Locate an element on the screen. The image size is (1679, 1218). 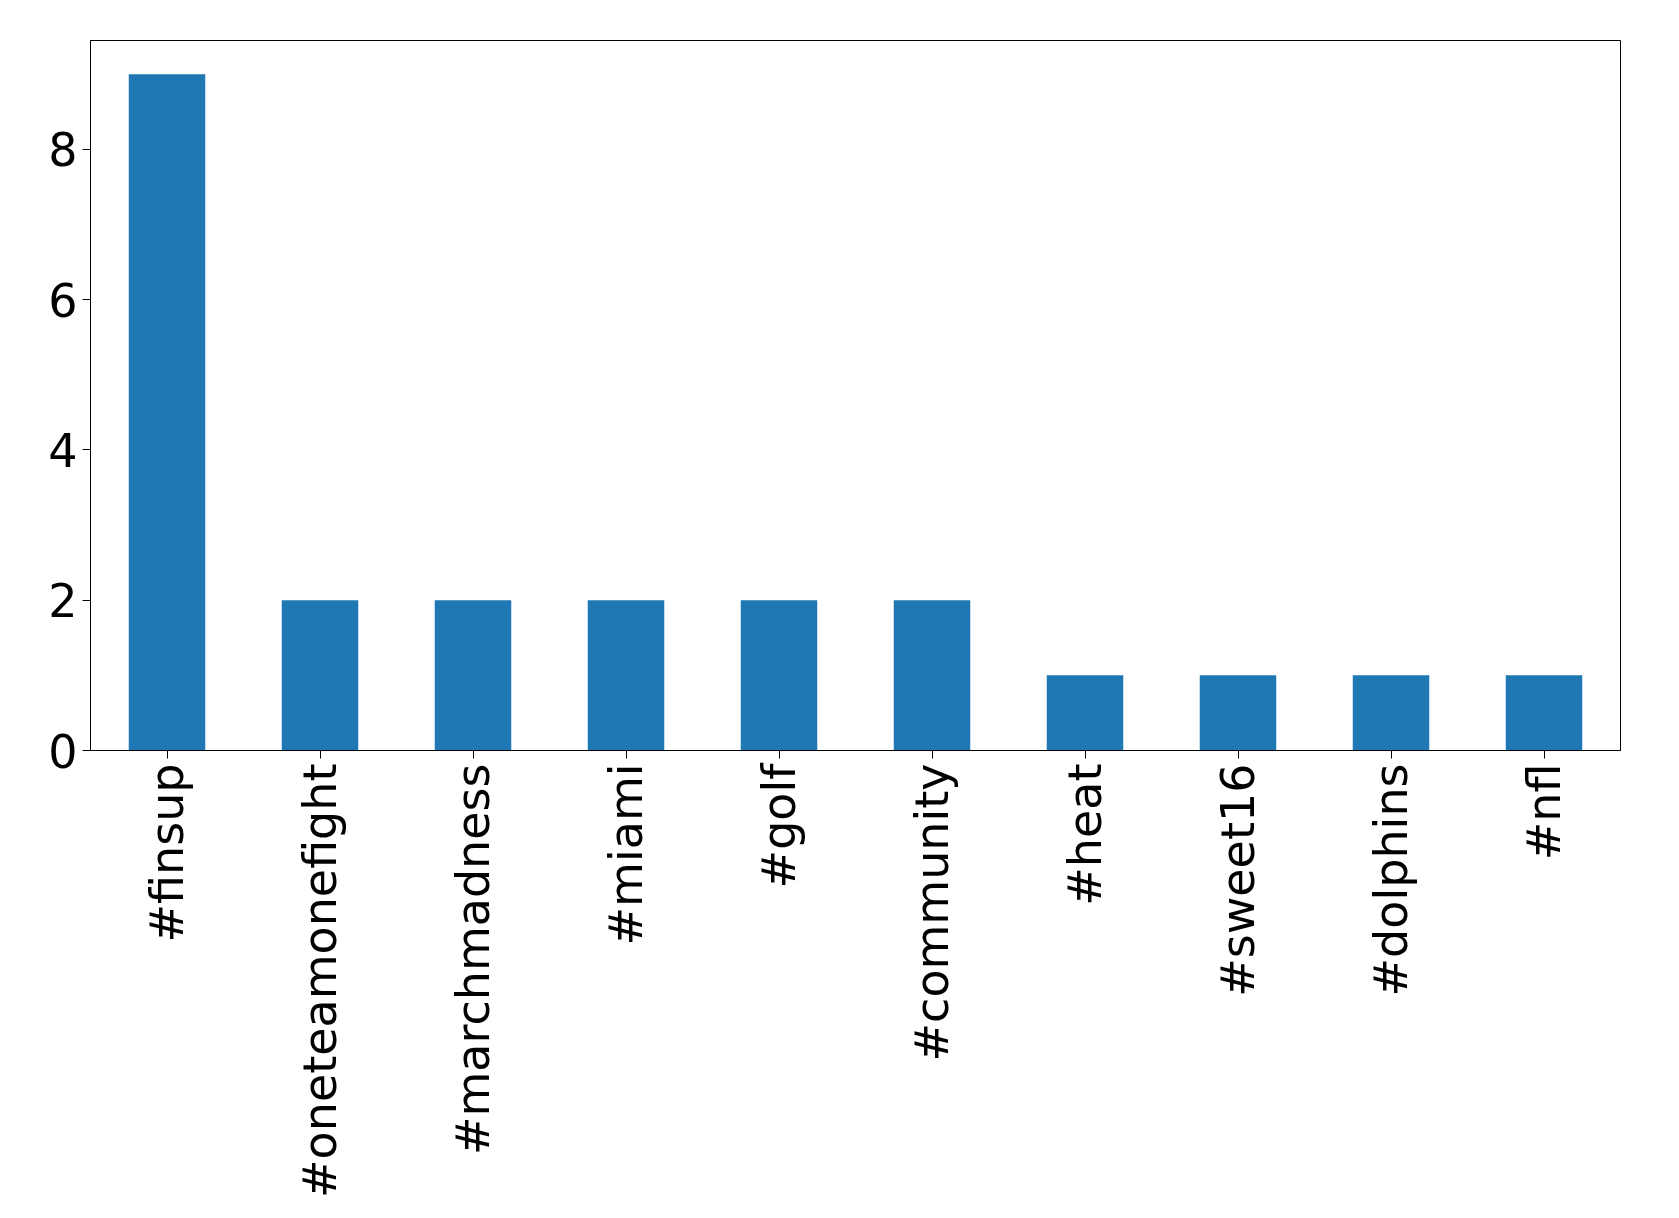
y-tick-label: 8 is located at coordinates (63, 150).